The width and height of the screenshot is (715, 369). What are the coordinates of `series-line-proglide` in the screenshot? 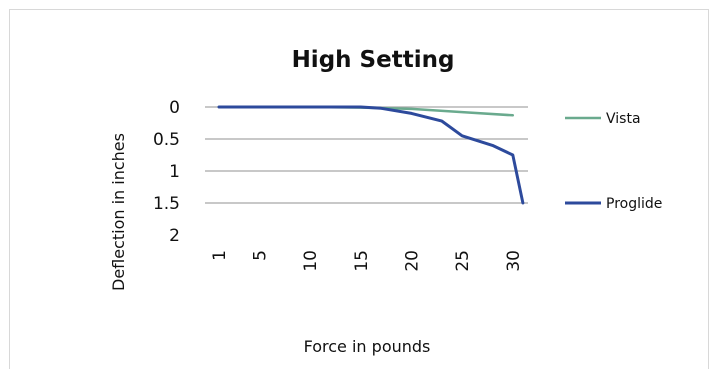 It's located at (371, 155).